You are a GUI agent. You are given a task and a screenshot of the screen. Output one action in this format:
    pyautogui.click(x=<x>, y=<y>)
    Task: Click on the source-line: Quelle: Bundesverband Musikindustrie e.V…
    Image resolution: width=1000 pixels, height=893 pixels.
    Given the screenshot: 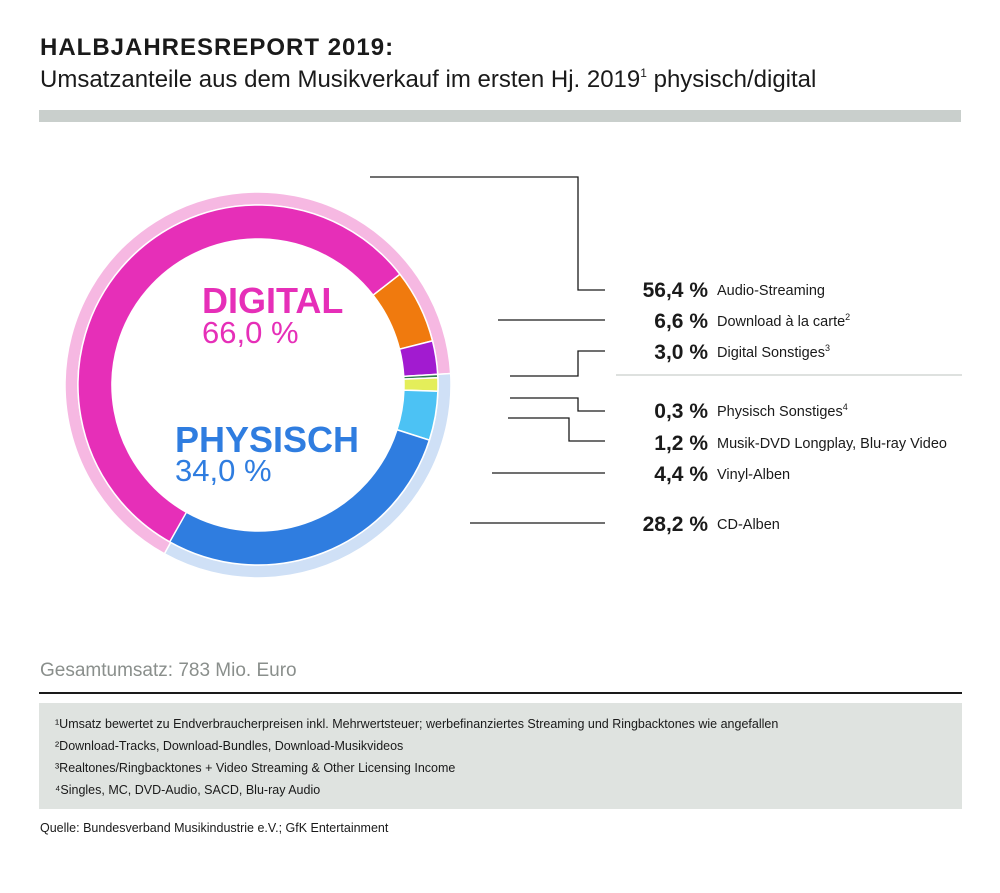 What is the action you would take?
    pyautogui.click(x=214, y=828)
    